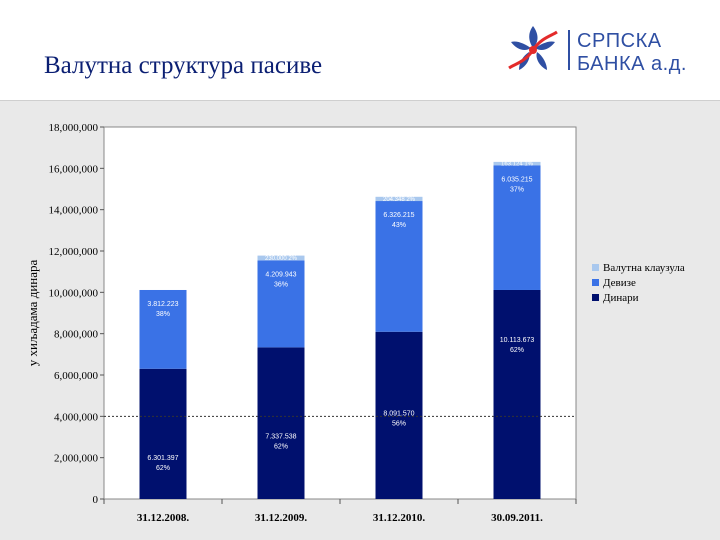  I want to click on data-label-line: 36%, so click(281, 284).